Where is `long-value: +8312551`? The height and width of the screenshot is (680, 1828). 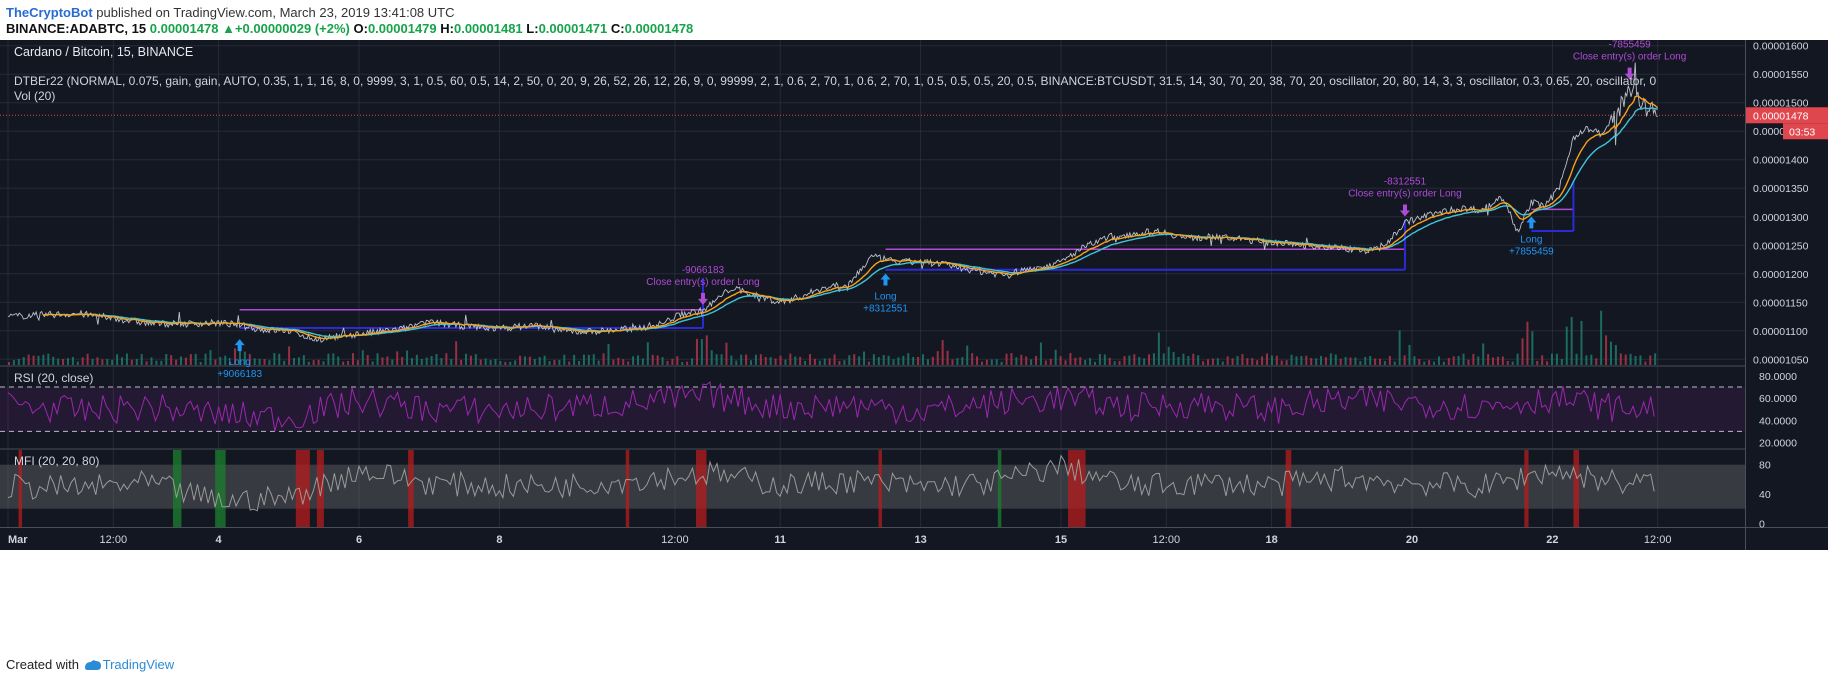 long-value: +8312551 is located at coordinates (885, 309).